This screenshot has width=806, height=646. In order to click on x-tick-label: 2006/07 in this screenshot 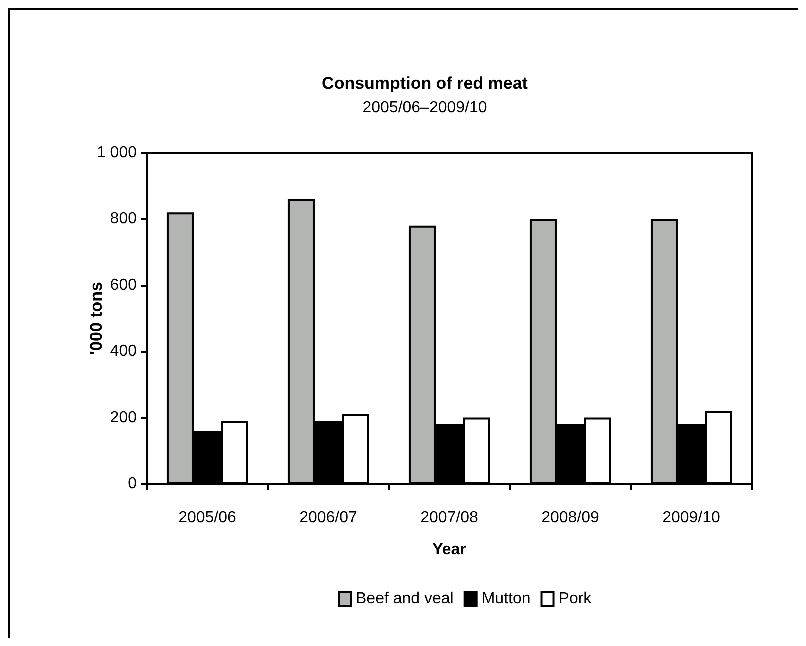, I will do `click(329, 518)`.